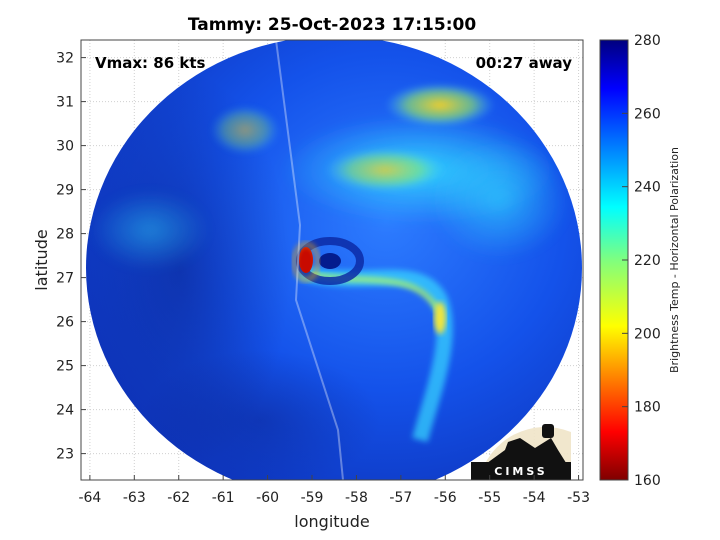  Describe the element at coordinates (647, 188) in the screenshot. I see `colorbar-tick-label: 240` at that location.